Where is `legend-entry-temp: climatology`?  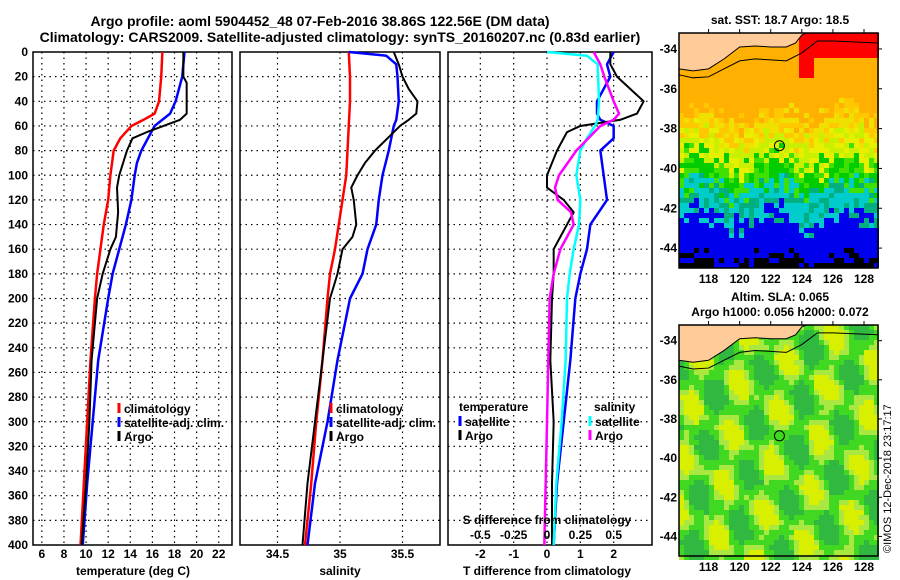 legend-entry-temp: climatology is located at coordinates (157, 409).